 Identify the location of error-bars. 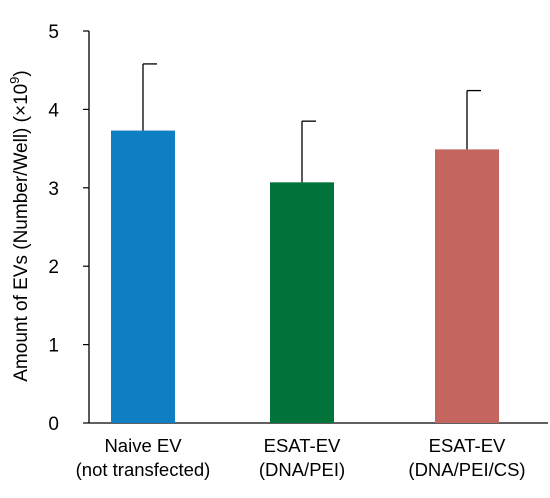
(311, 123).